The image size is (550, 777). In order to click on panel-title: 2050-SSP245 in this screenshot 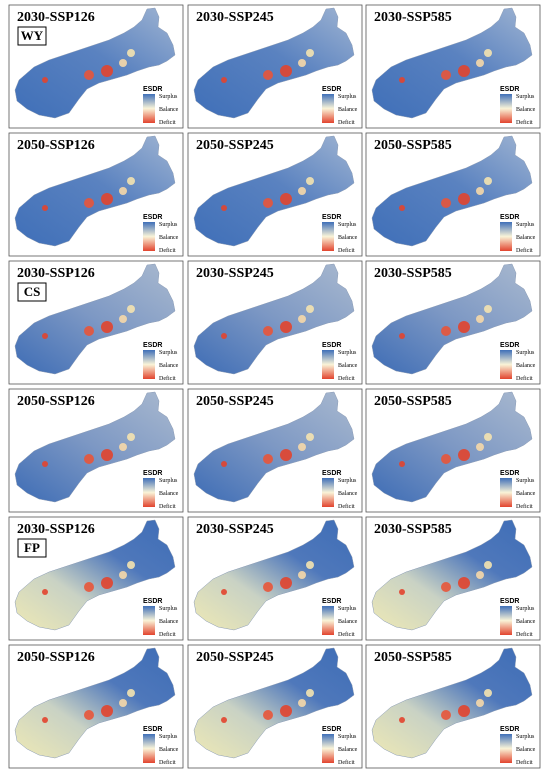, I will do `click(235, 657)`.